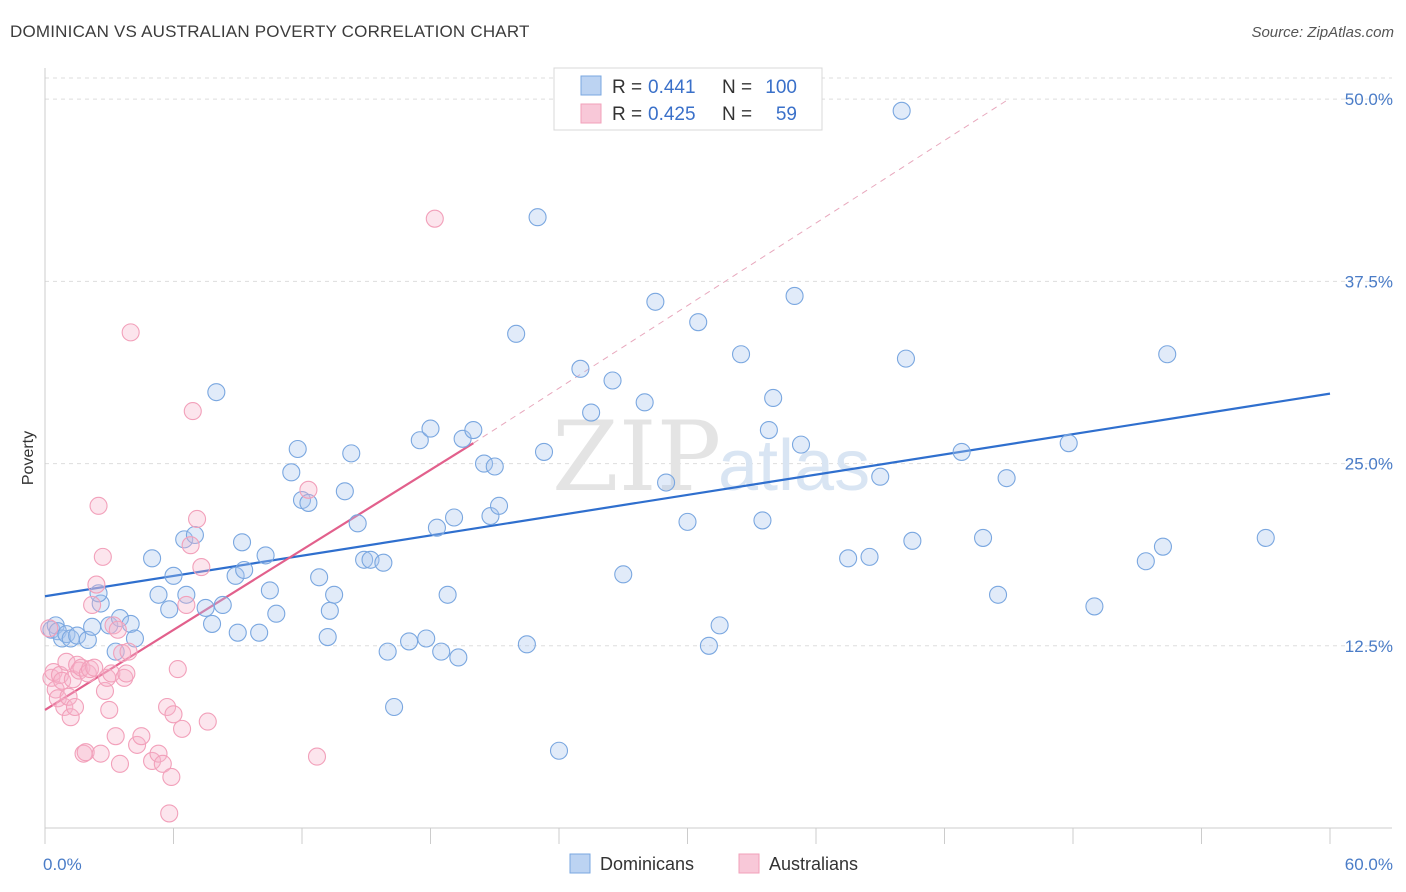  I want to click on legend-swatch-australians, so click(591, 113).